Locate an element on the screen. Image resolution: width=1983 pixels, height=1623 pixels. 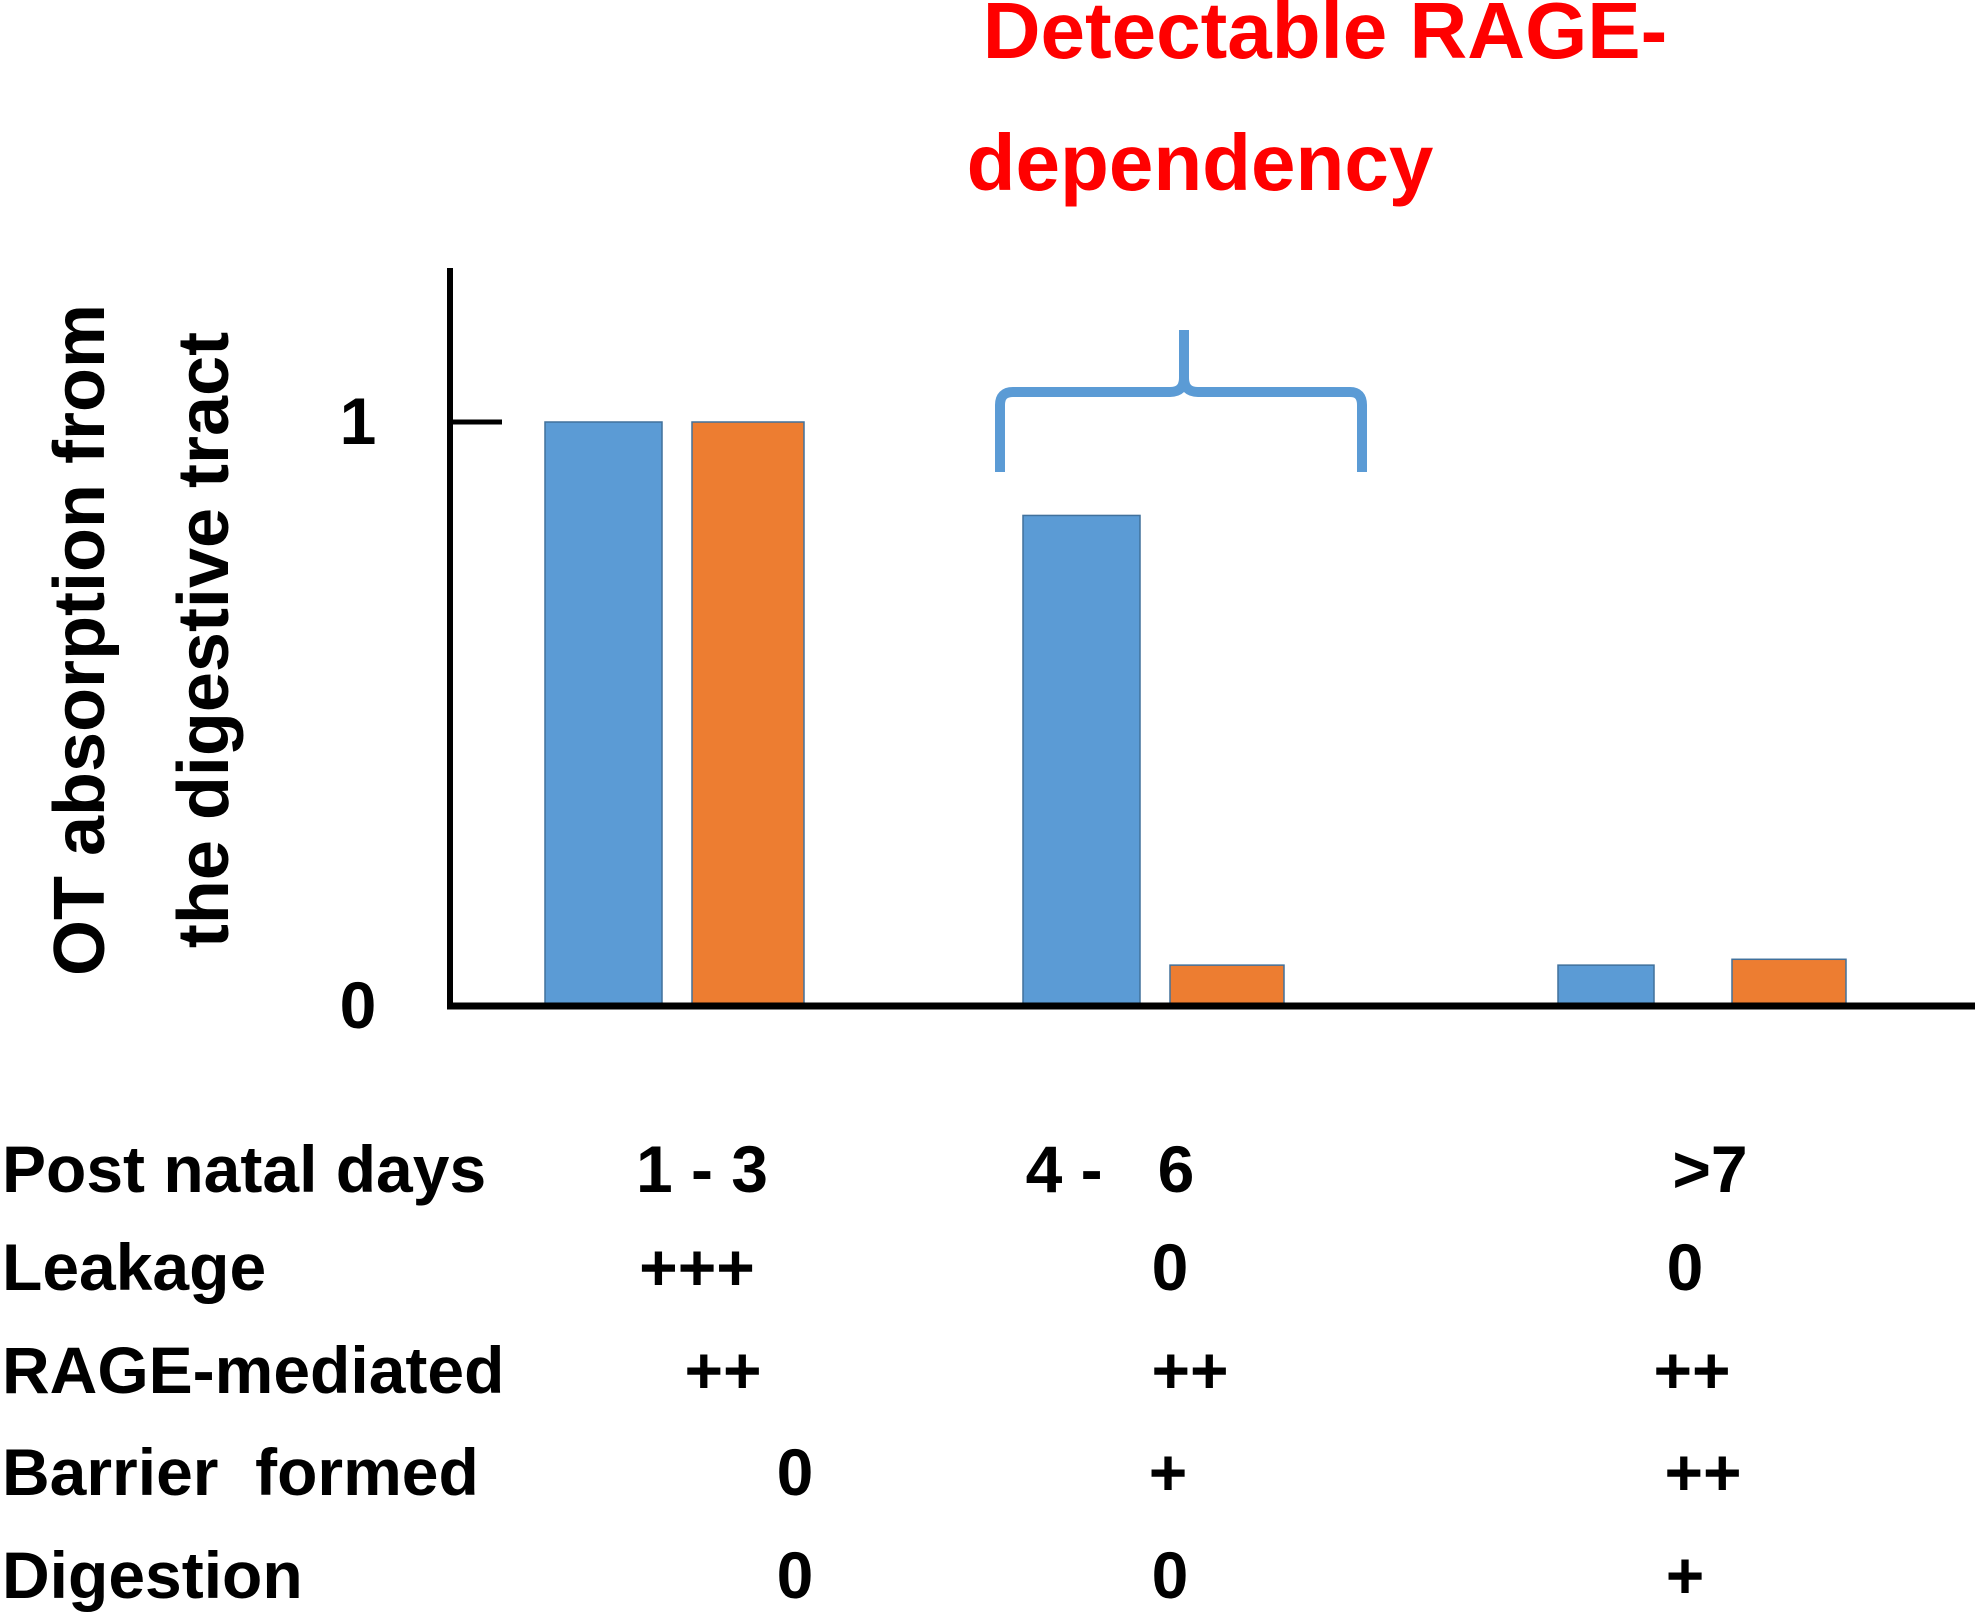
table-row-label-barrier-formed: Barrier formed is located at coordinates (240, 1472).